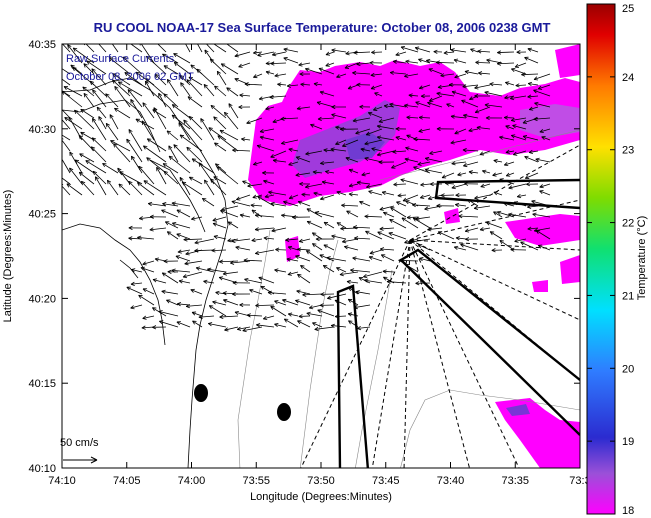  Describe the element at coordinates (127, 481) in the screenshot. I see `x-tick-label: 74:05` at that location.